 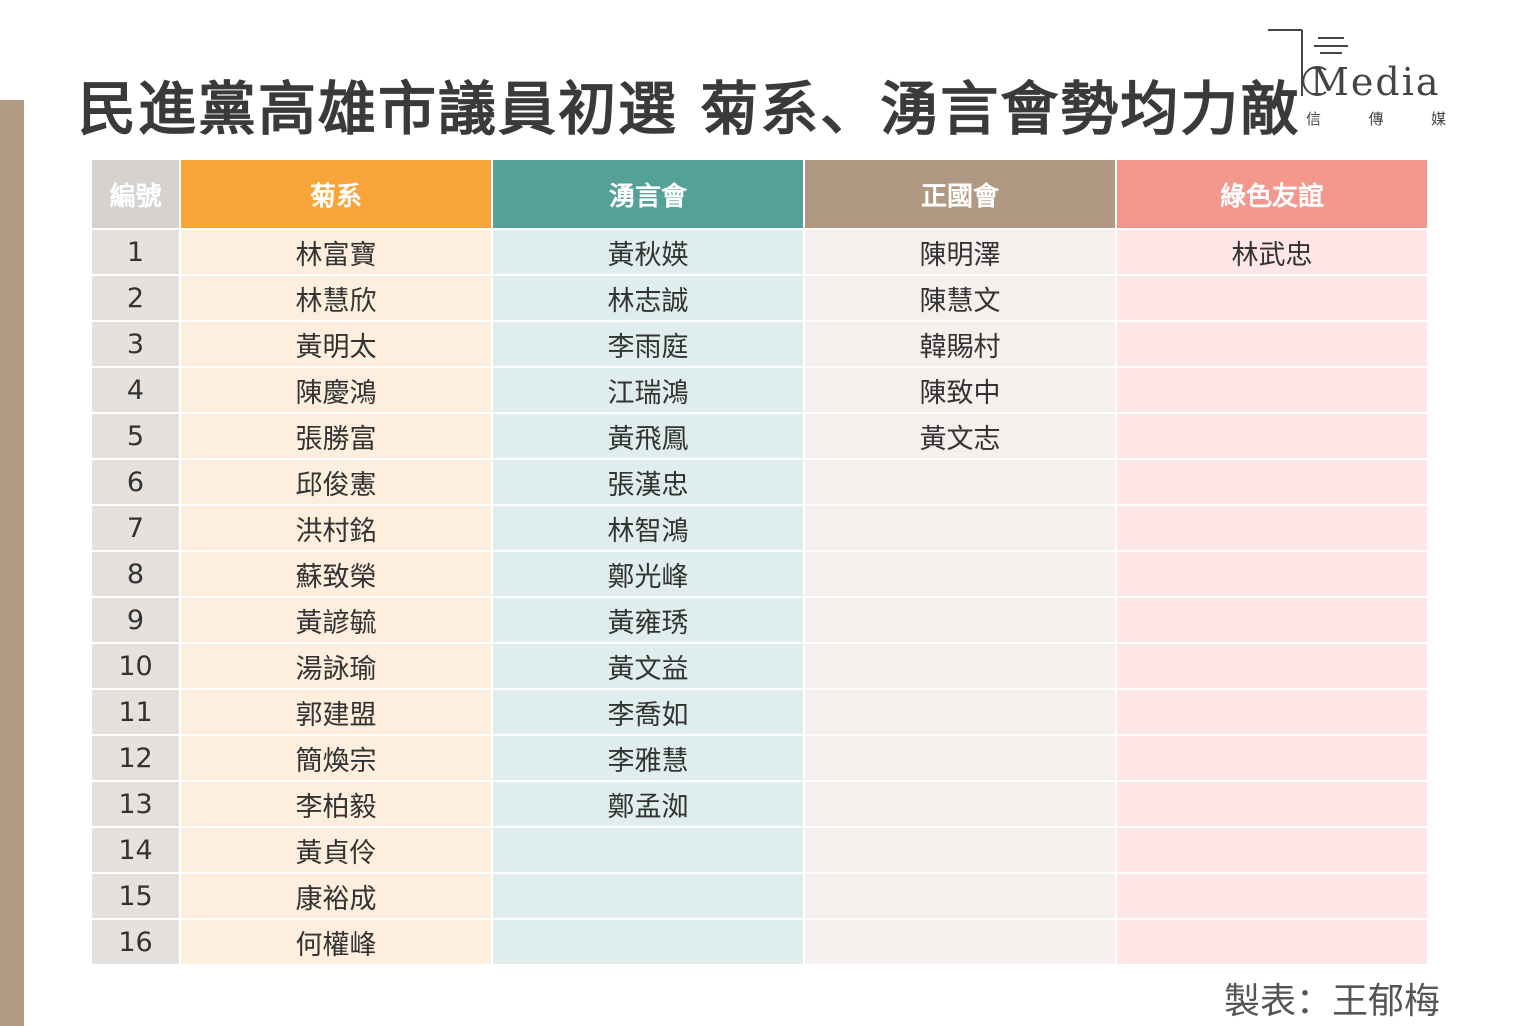 I want to click on table-credit: 製表：王郁梅, so click(x=1331, y=1001).